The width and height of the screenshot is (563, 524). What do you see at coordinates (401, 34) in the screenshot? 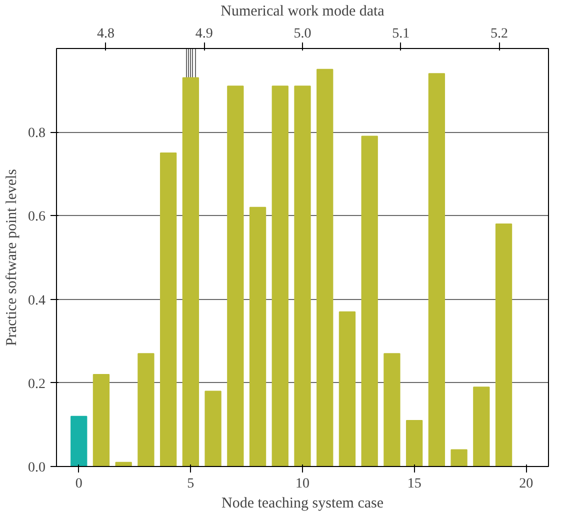
I see `x2-tick-label: 5.1` at bounding box center [401, 34].